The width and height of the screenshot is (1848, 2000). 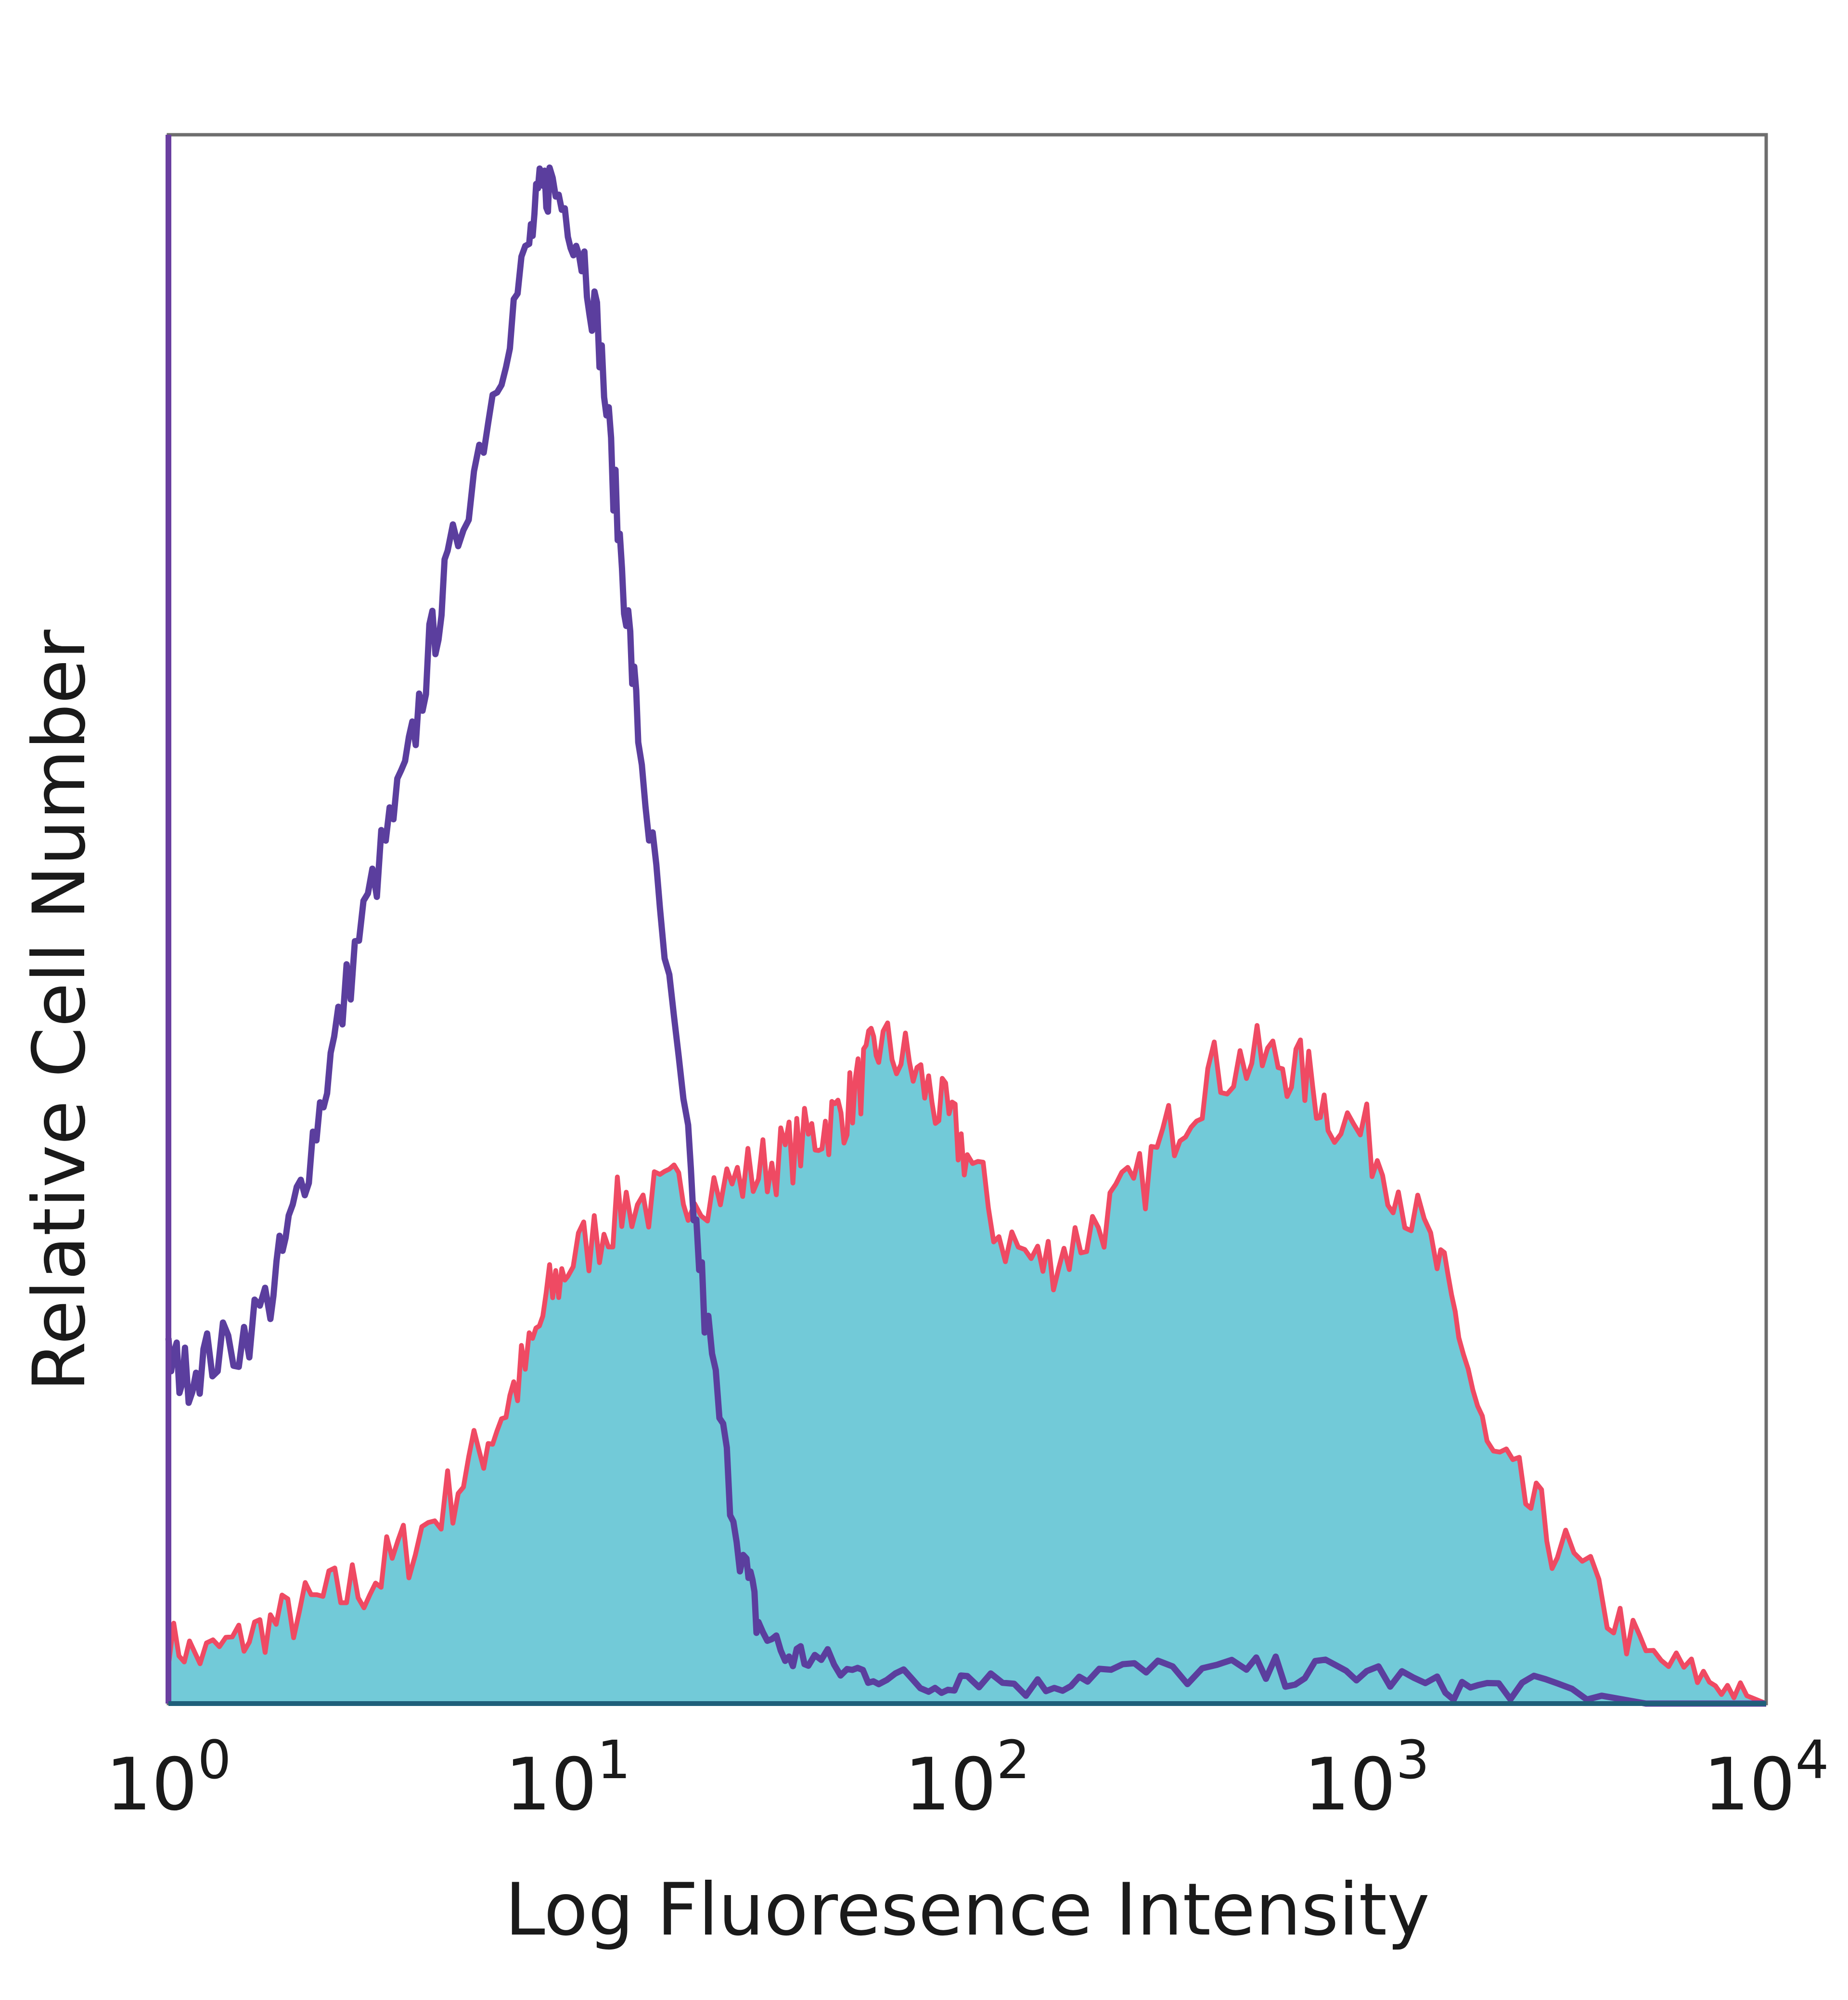 I want to click on y-axis-label: Relative Cell Number, so click(x=60, y=1010).